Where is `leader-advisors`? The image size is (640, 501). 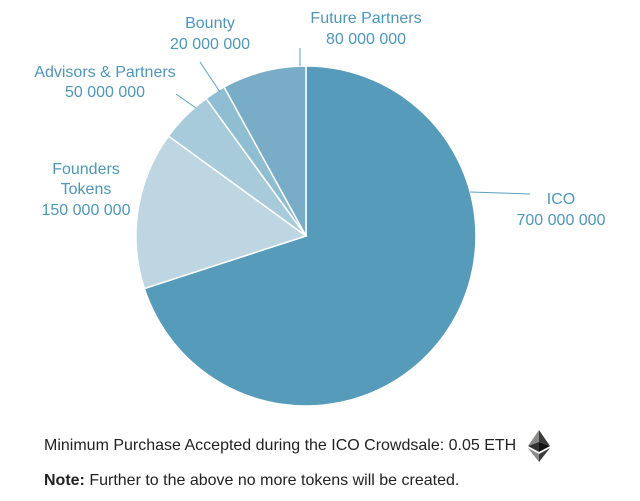 leader-advisors is located at coordinates (186, 101).